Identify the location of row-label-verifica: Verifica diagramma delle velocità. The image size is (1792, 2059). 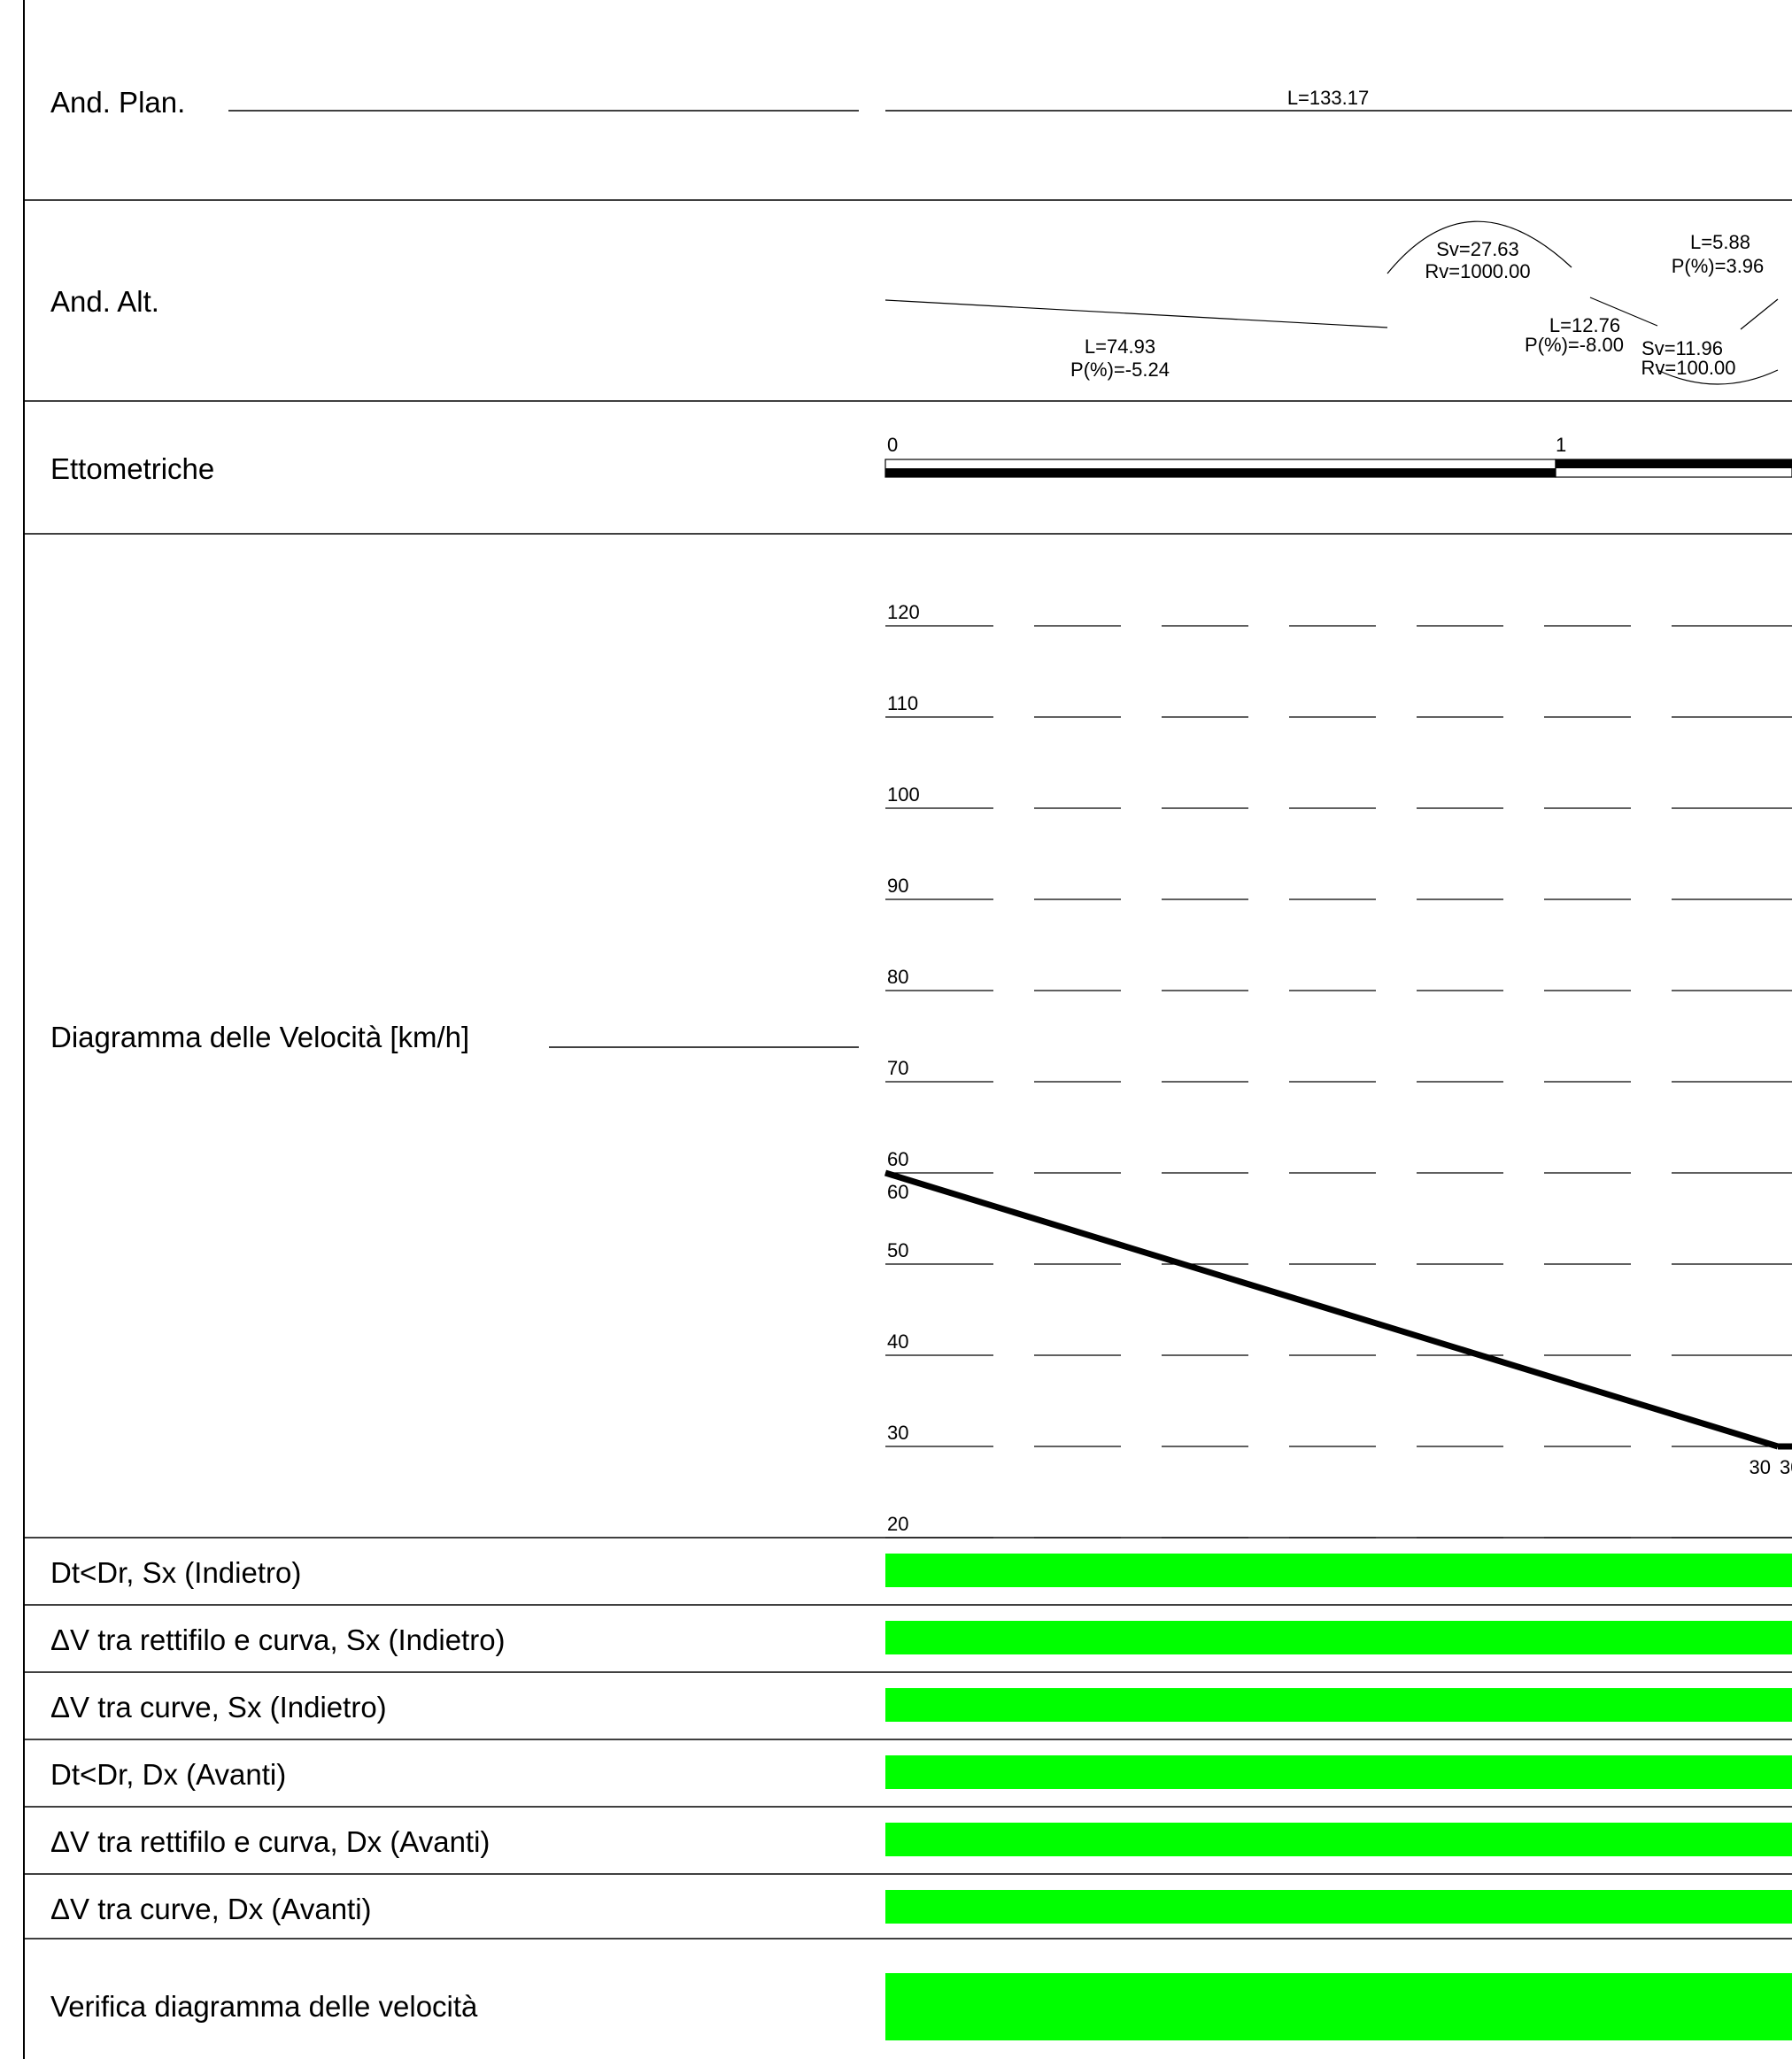
(264, 2006).